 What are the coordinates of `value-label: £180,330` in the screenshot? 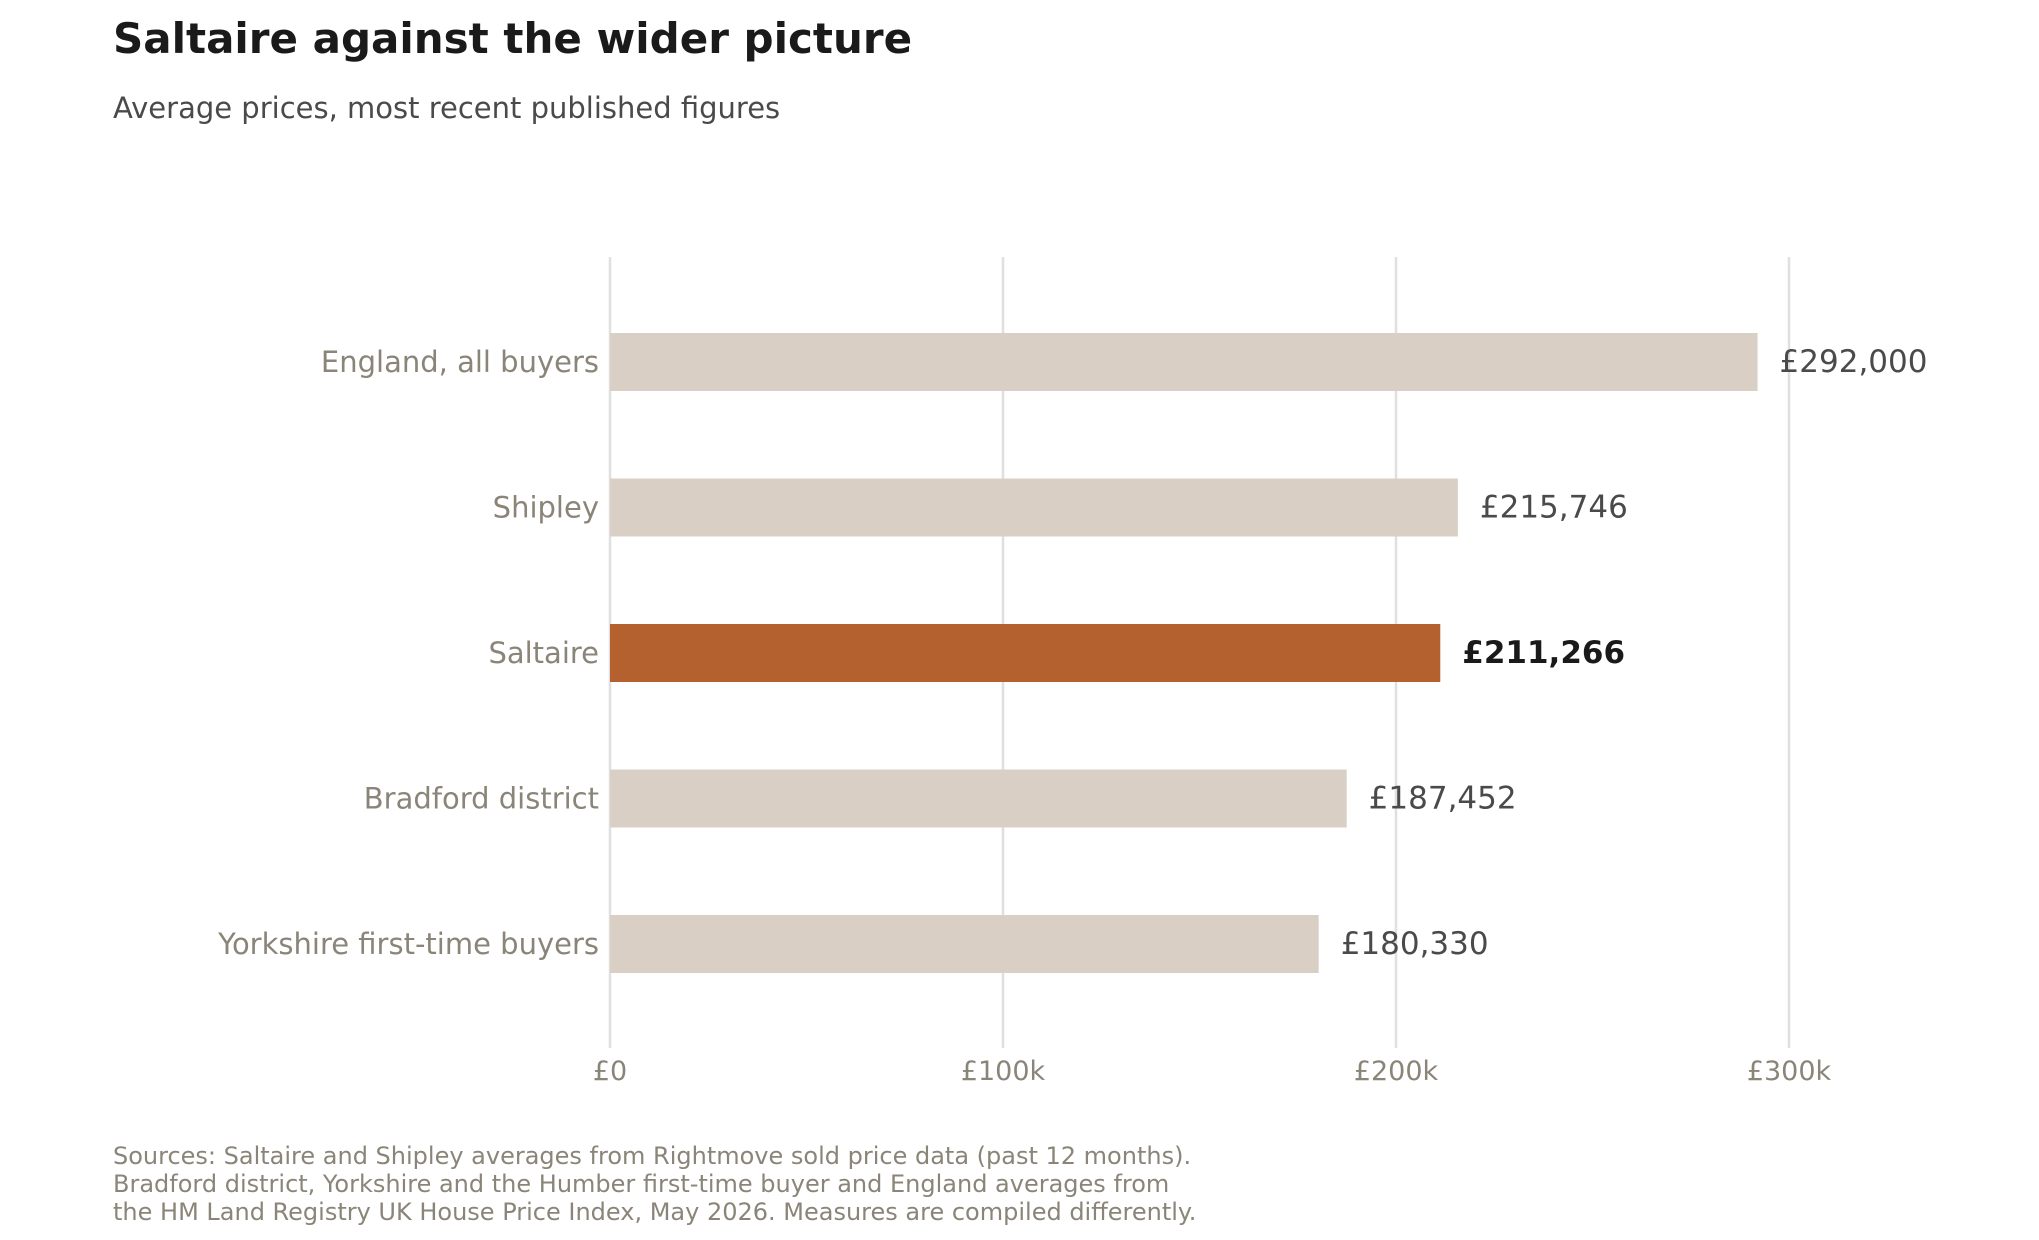 It's located at (1415, 944).